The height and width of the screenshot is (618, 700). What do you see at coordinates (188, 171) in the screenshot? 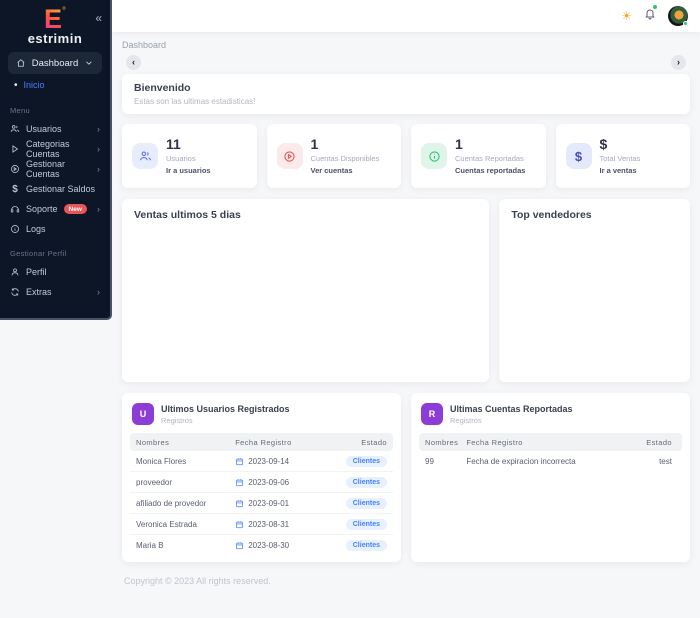
I see `stat-link-usuarios: Ir a usuarios` at bounding box center [188, 171].